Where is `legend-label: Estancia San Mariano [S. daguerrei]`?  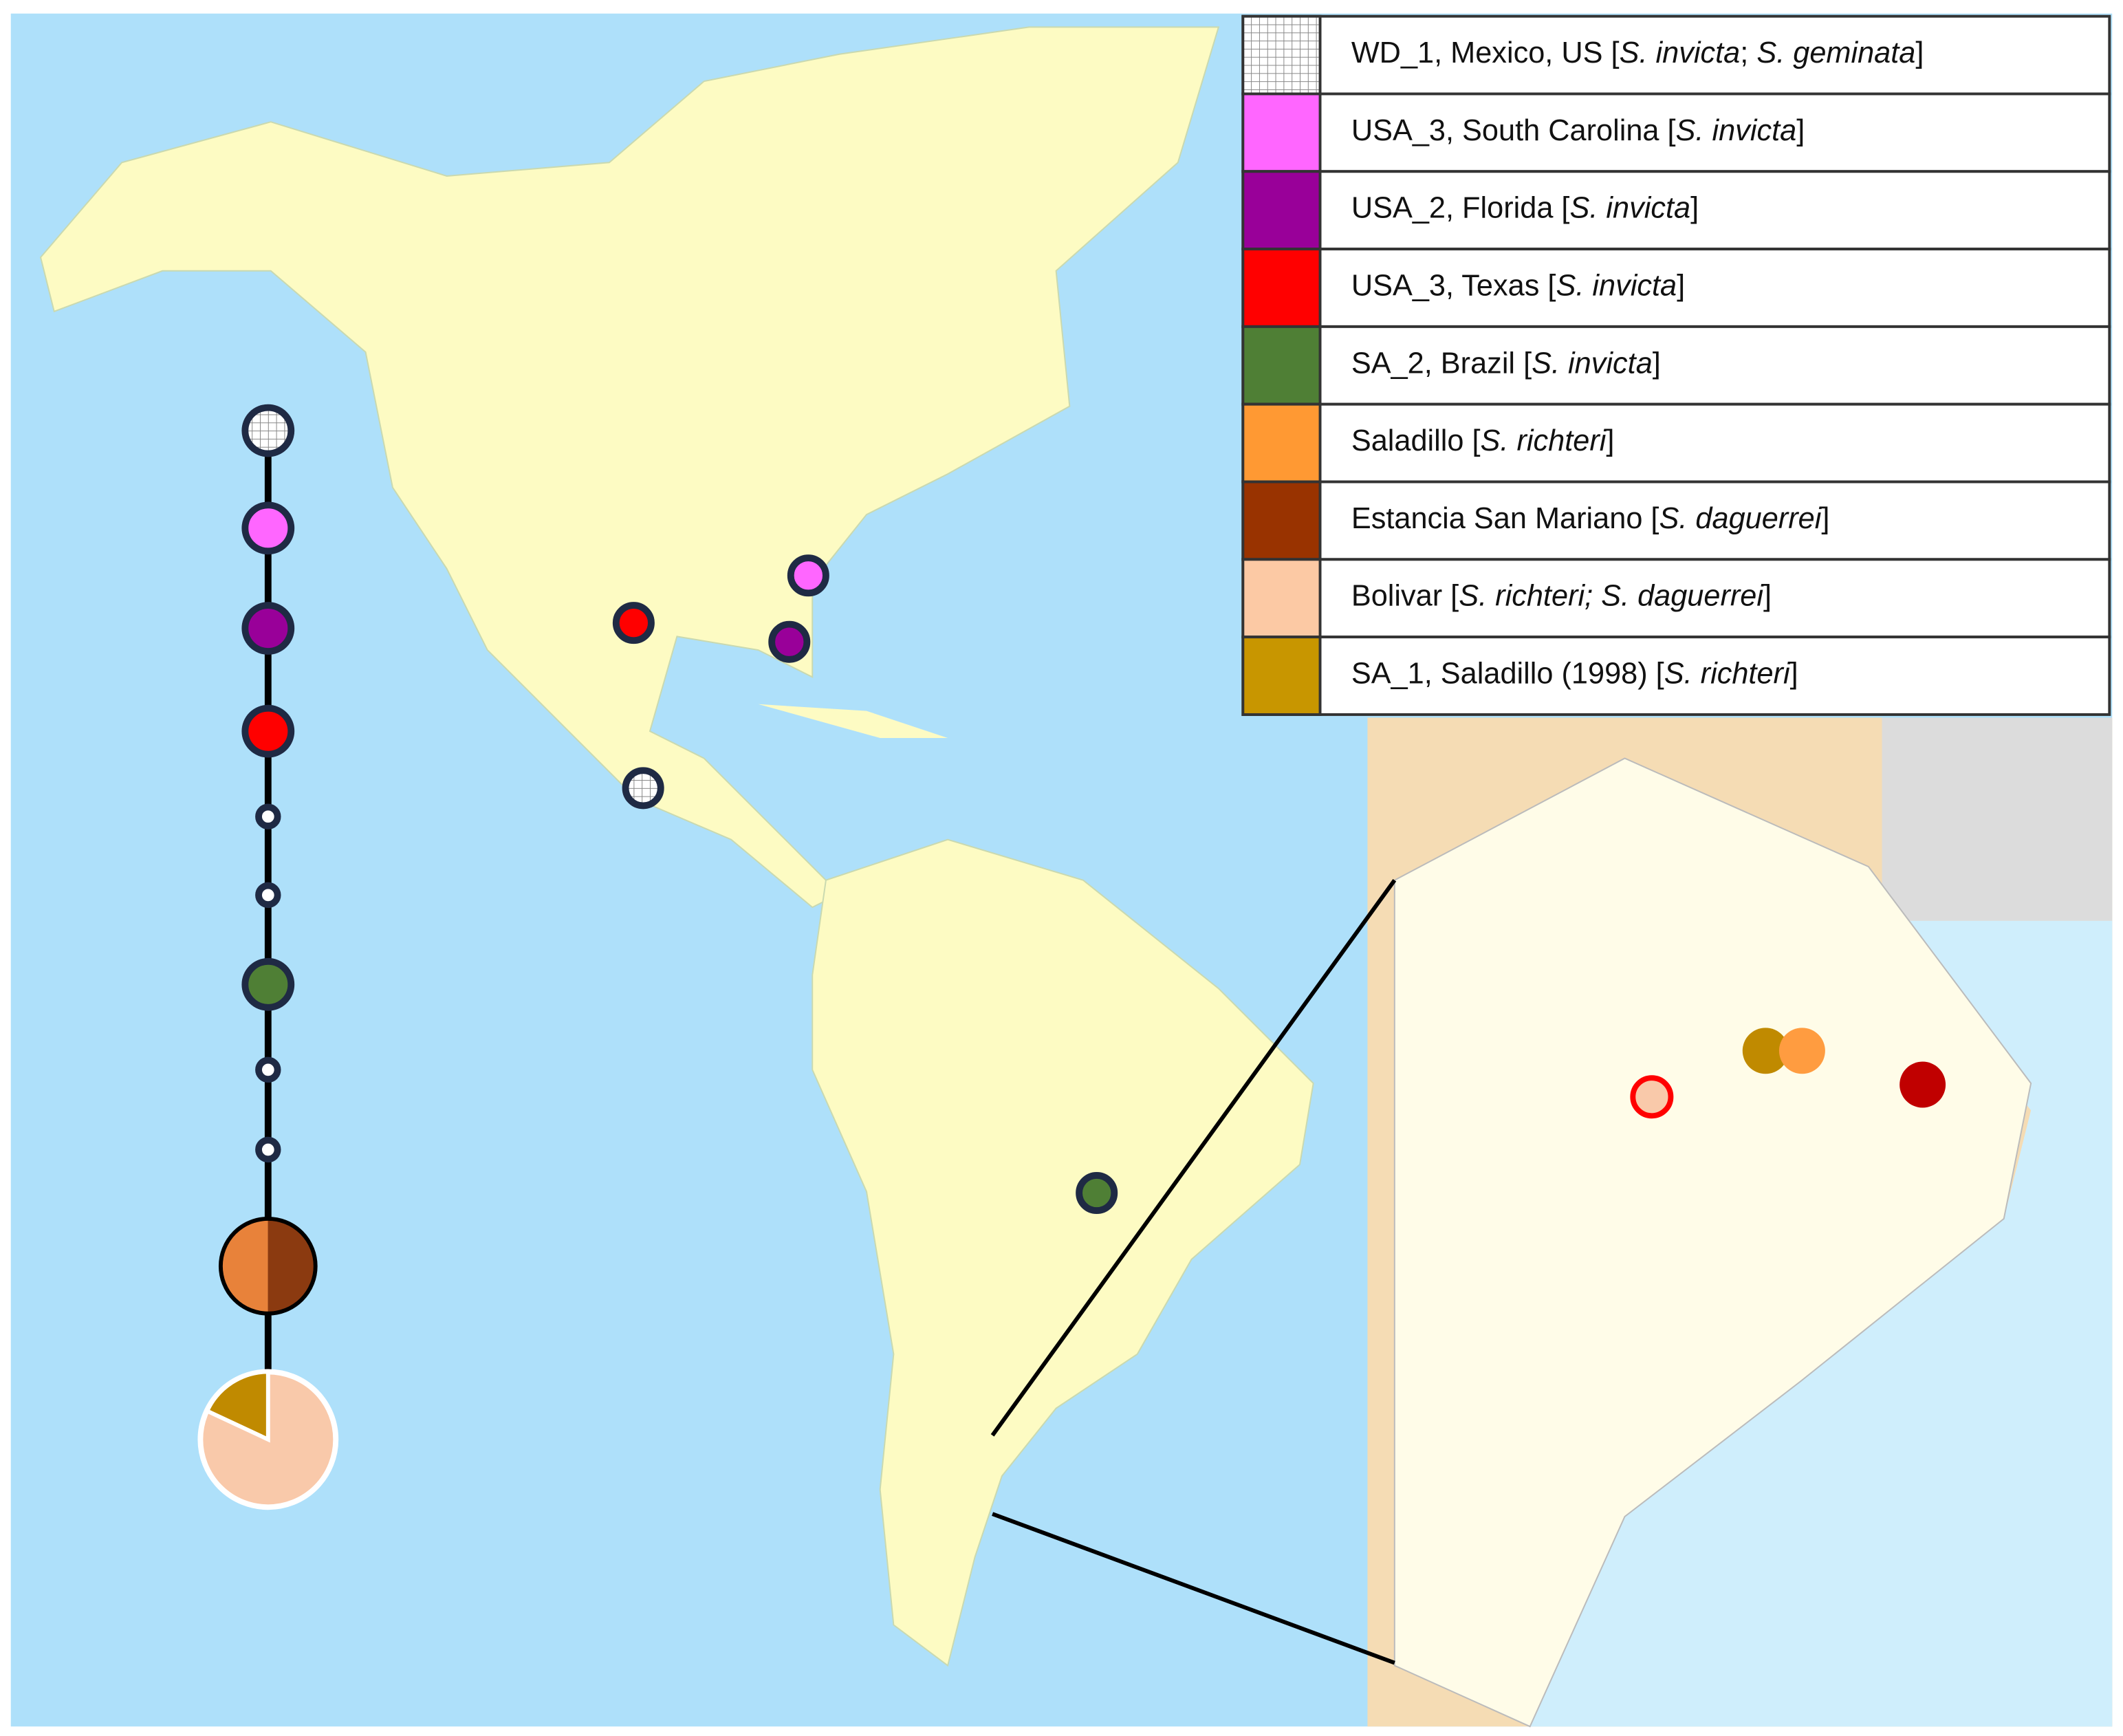
legend-label: Estancia San Mariano [S. daguerrei] is located at coordinates (1591, 518).